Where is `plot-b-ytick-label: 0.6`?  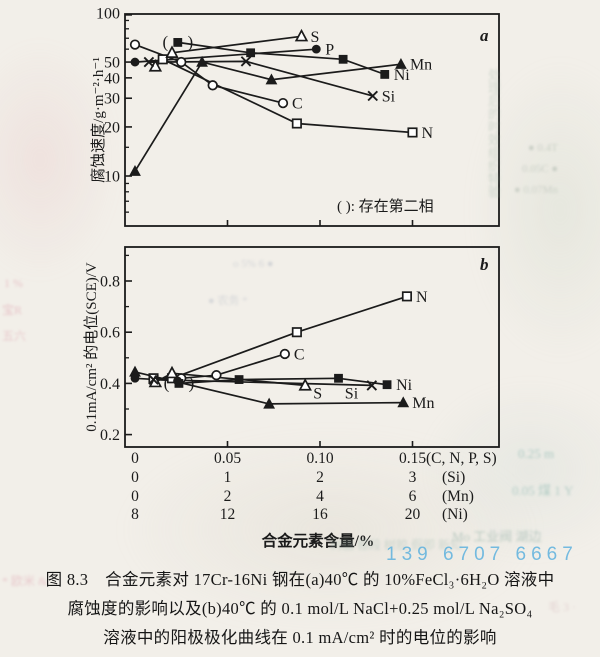 plot-b-ytick-label: 0.6 is located at coordinates (110, 333).